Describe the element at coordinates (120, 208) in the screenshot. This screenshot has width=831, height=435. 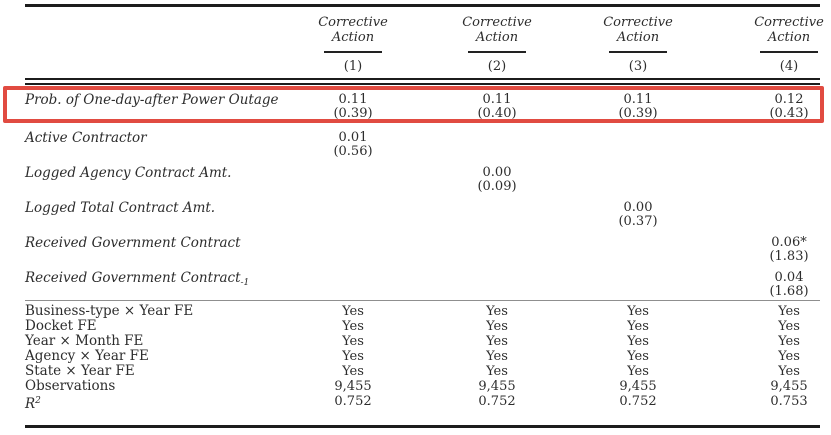
I see `row-label-text: Logged Total Contract Amt.` at that location.